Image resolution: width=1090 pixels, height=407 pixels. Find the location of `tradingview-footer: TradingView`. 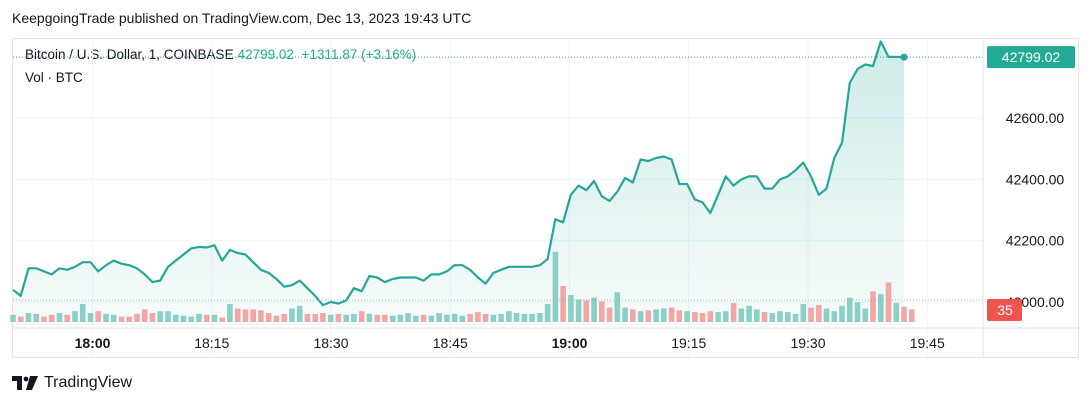

tradingview-footer: TradingView is located at coordinates (72, 383).